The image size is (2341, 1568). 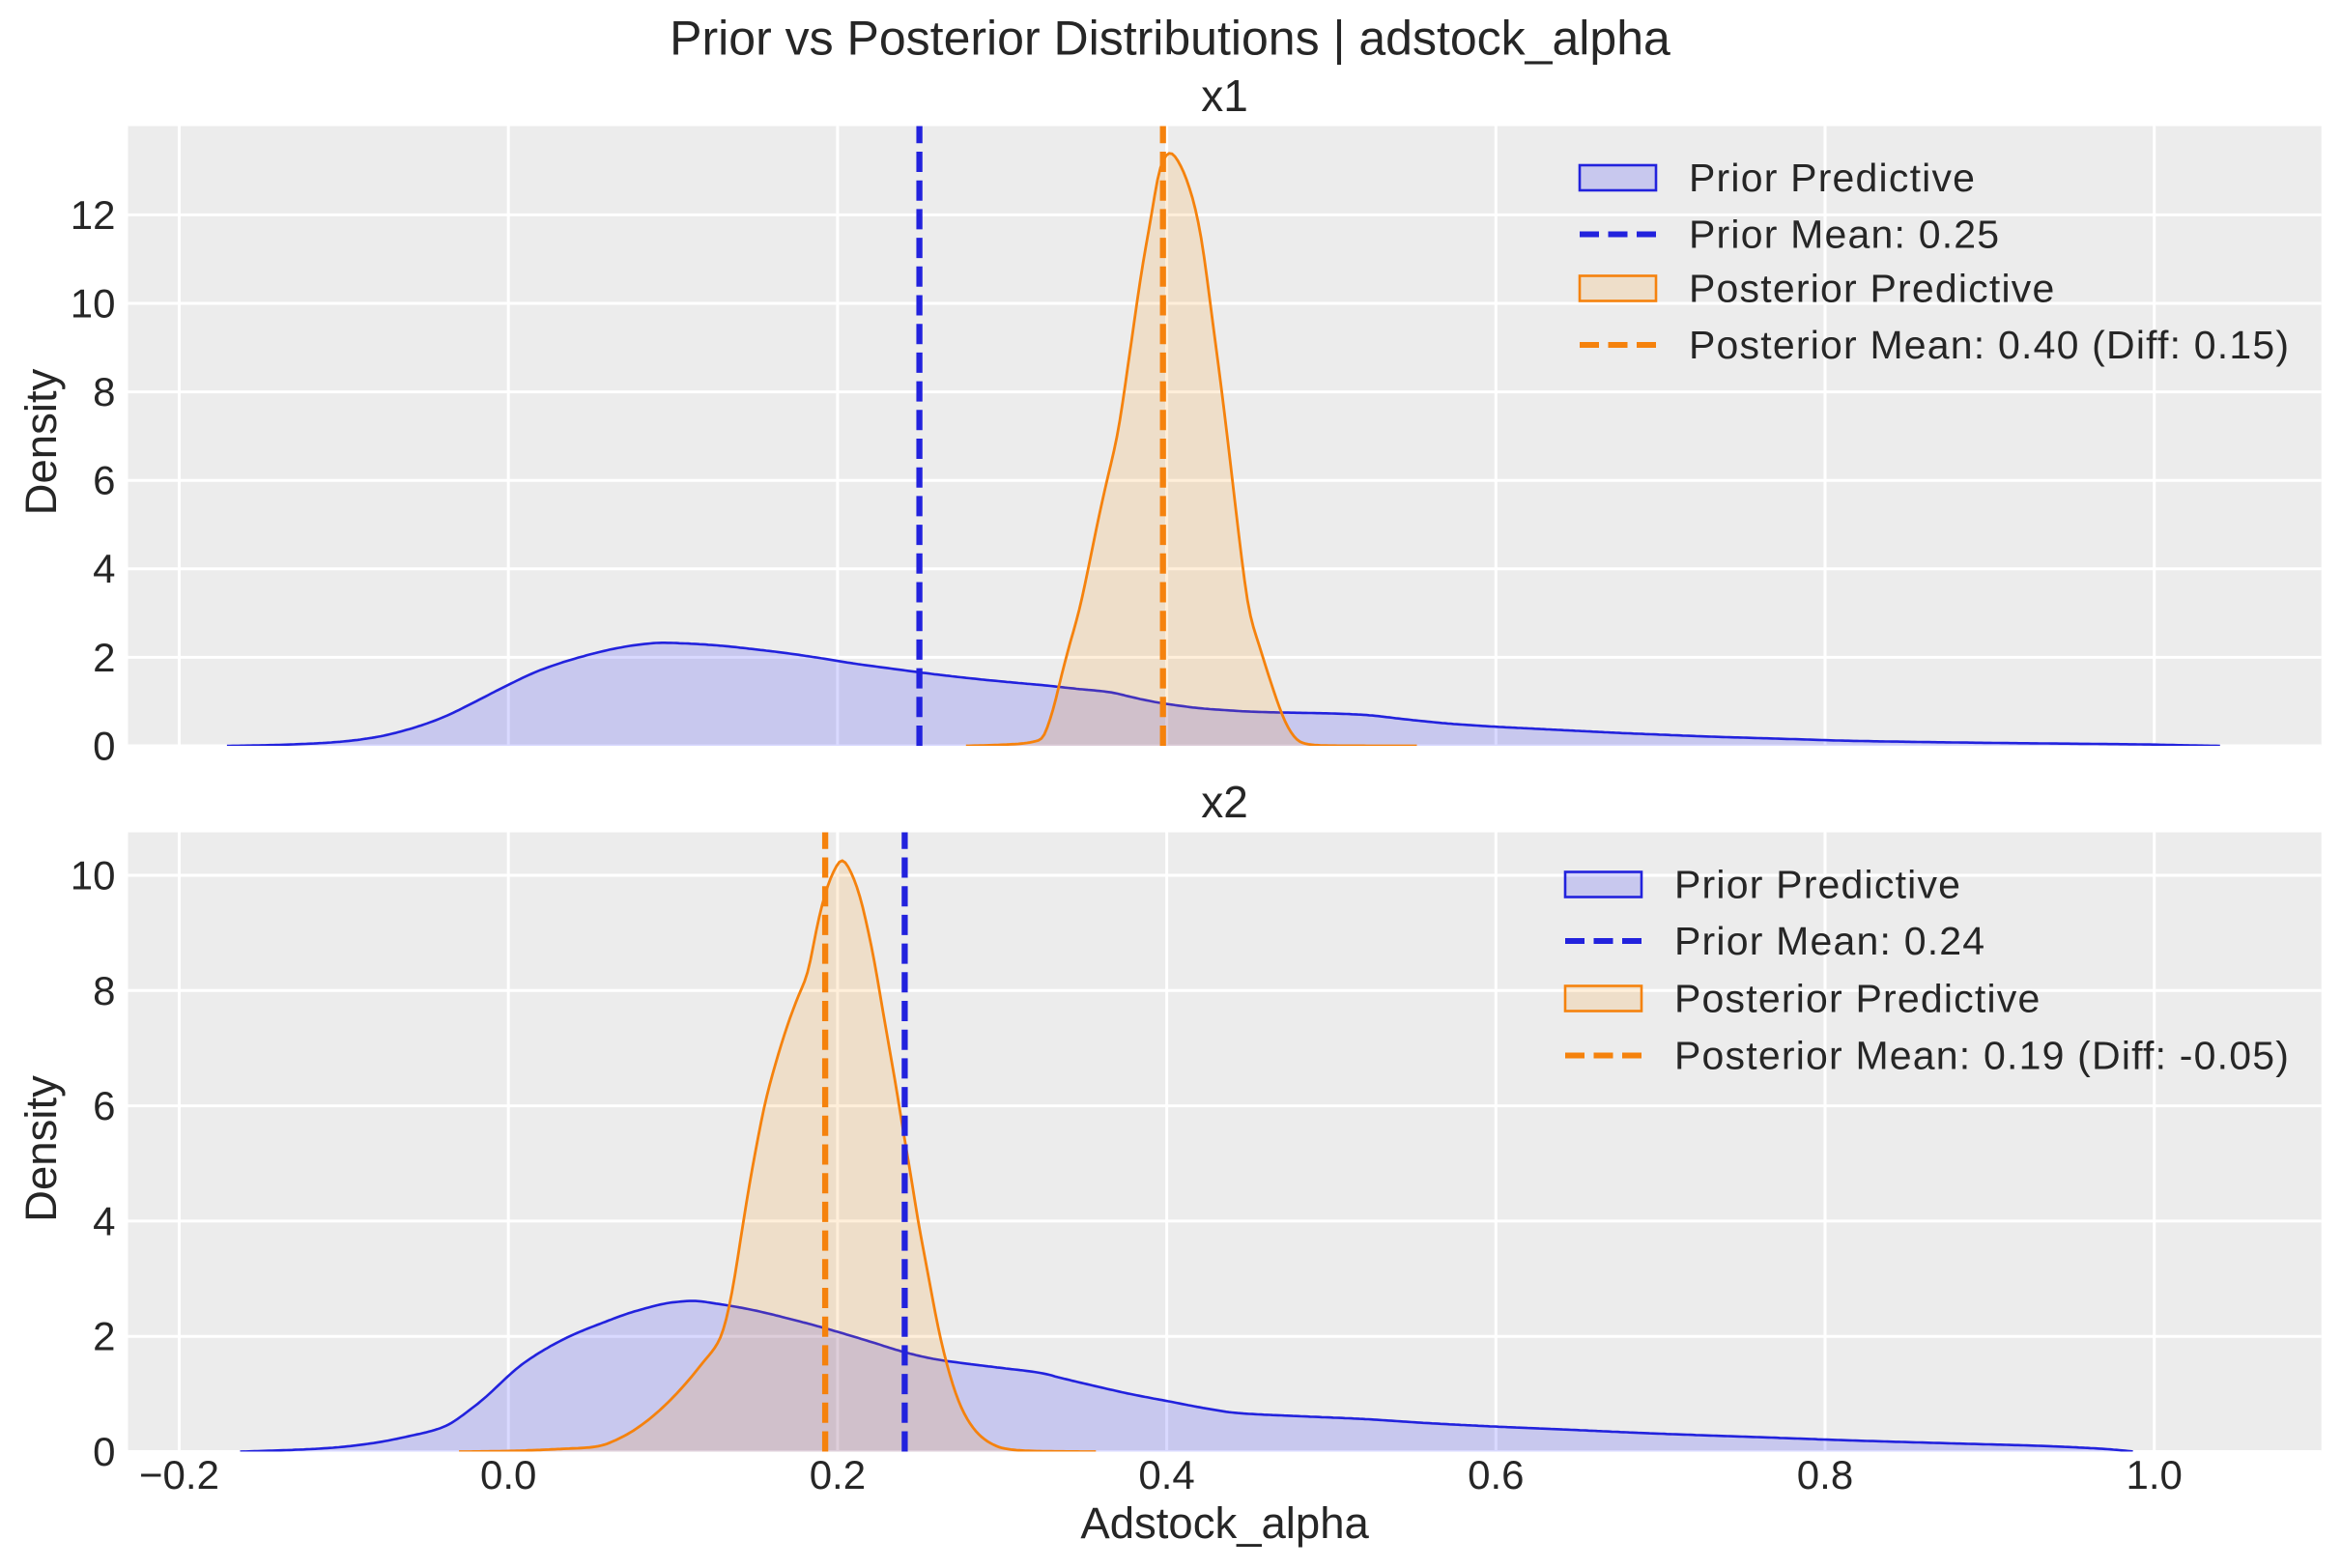 What do you see at coordinates (1982, 1056) in the screenshot?
I see `svg-text:Posterior Mean: 0.19 (Diff: -0: Posterior Mean: 0.19 (Diff: -0.05)` at bounding box center [1982, 1056].